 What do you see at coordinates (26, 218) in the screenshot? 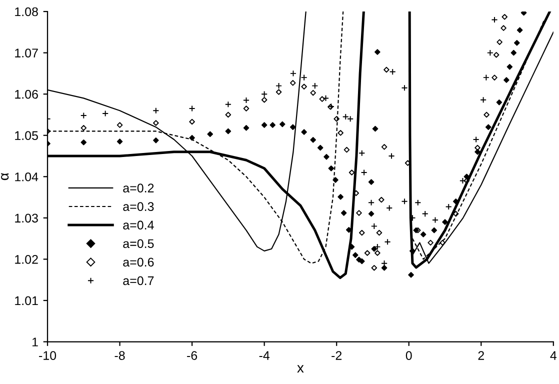
I see `y-tick-label: 1.03` at bounding box center [26, 218].